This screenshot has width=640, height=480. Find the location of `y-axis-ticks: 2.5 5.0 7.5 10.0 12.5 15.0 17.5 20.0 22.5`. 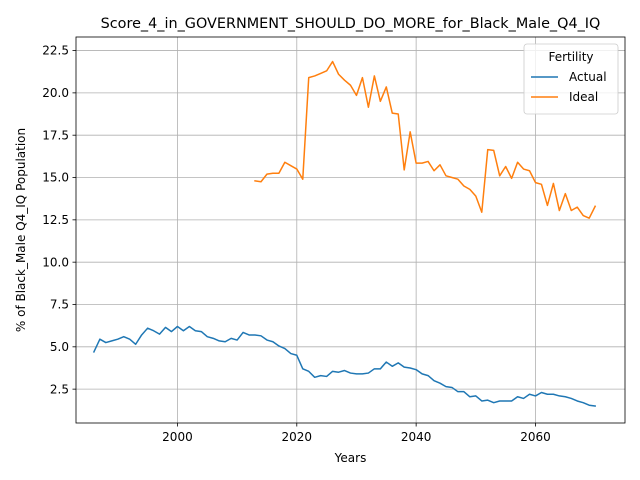

y-axis-ticks: 2.5 5.0 7.5 10.0 12.5 15.0 17.5 20.0 22.5 is located at coordinates (59, 220).